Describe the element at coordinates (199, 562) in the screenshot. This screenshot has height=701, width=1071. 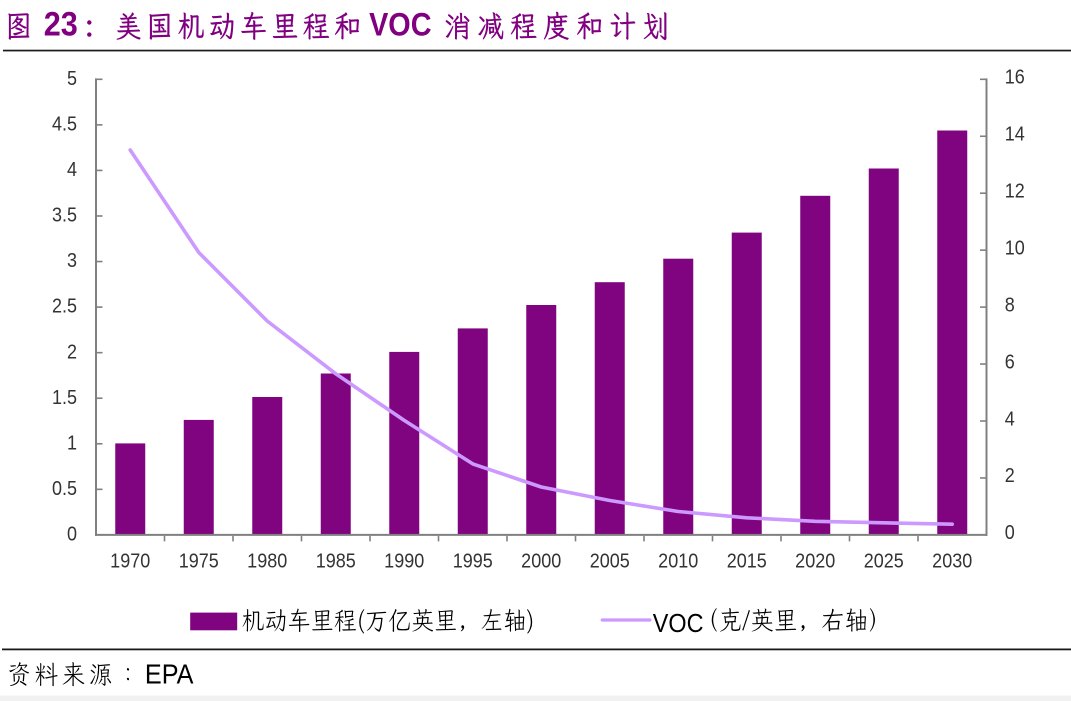
I see `svg-text: 1975` at that location.